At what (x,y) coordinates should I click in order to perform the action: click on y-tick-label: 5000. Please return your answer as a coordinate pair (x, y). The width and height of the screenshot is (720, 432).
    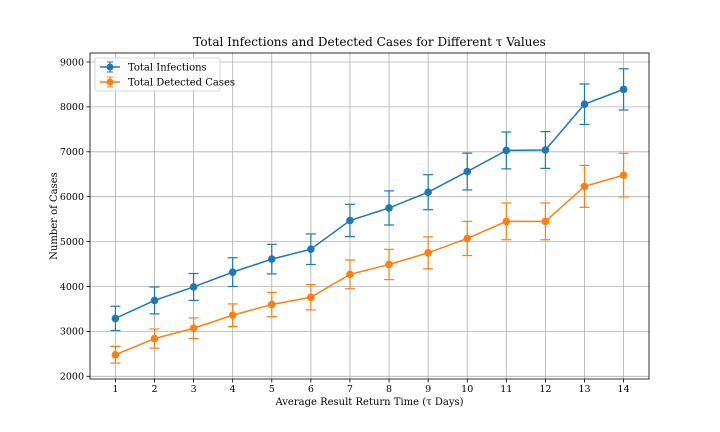
    Looking at the image, I should click on (72, 242).